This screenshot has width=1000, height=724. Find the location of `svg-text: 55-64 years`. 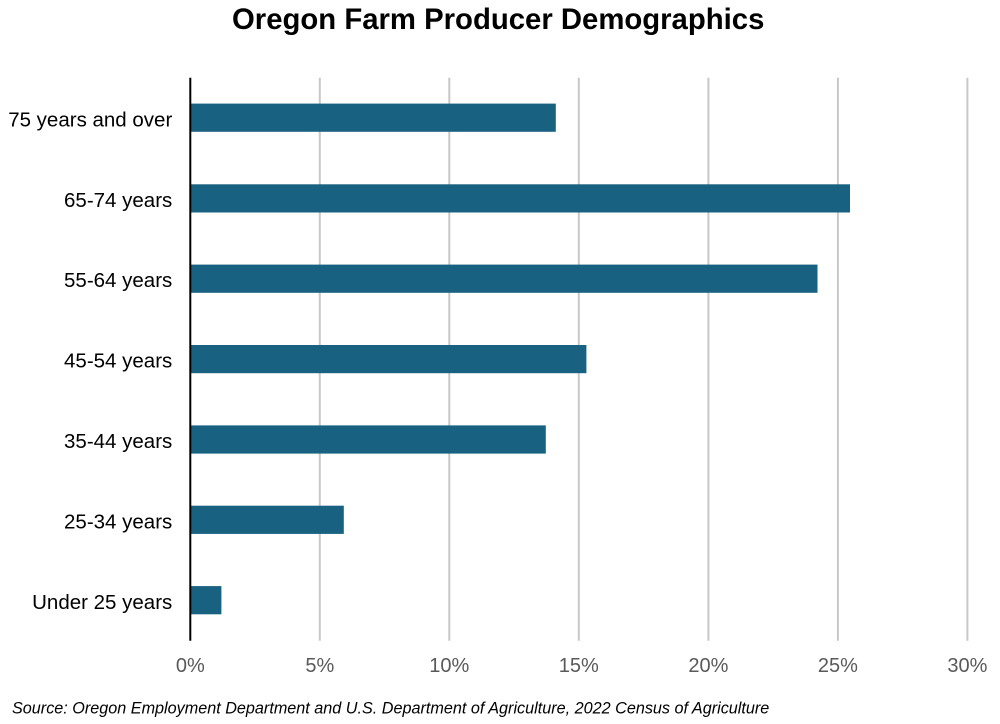

svg-text: 55-64 years is located at coordinates (118, 280).